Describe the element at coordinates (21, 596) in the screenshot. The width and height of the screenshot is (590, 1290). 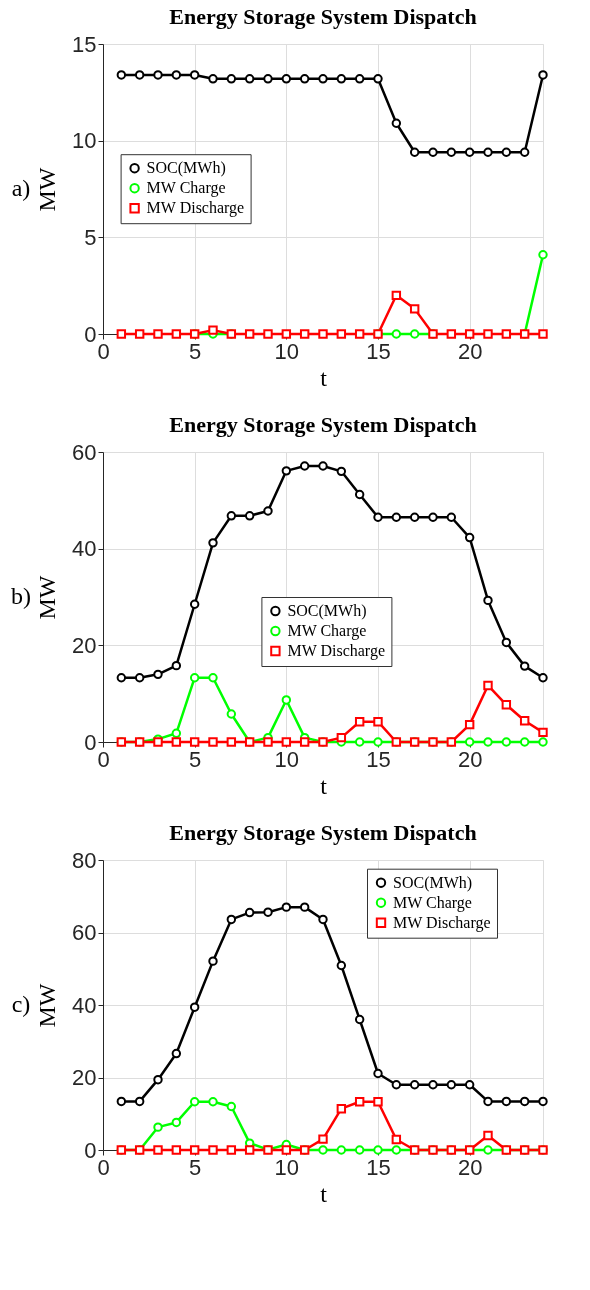
I see `text: b)` at that location.